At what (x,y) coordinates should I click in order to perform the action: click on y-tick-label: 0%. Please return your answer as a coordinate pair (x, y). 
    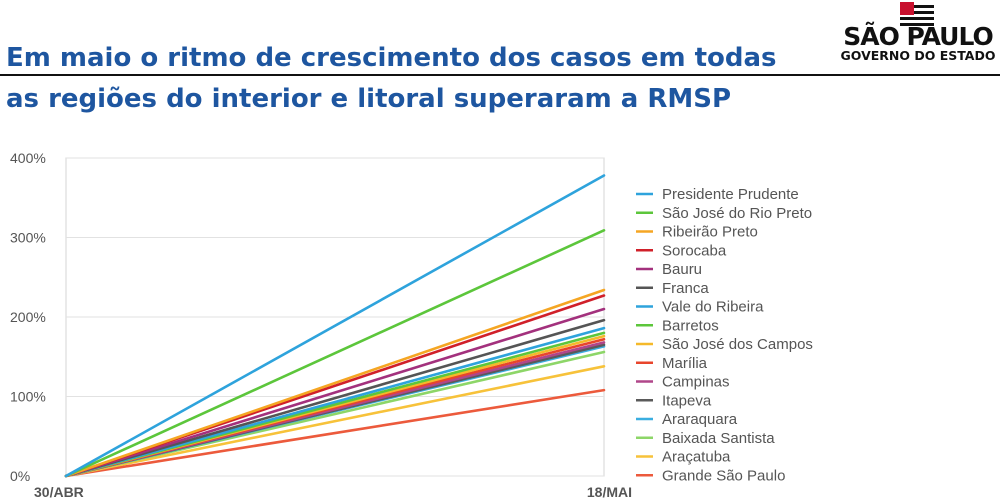
    Looking at the image, I should click on (20, 476).